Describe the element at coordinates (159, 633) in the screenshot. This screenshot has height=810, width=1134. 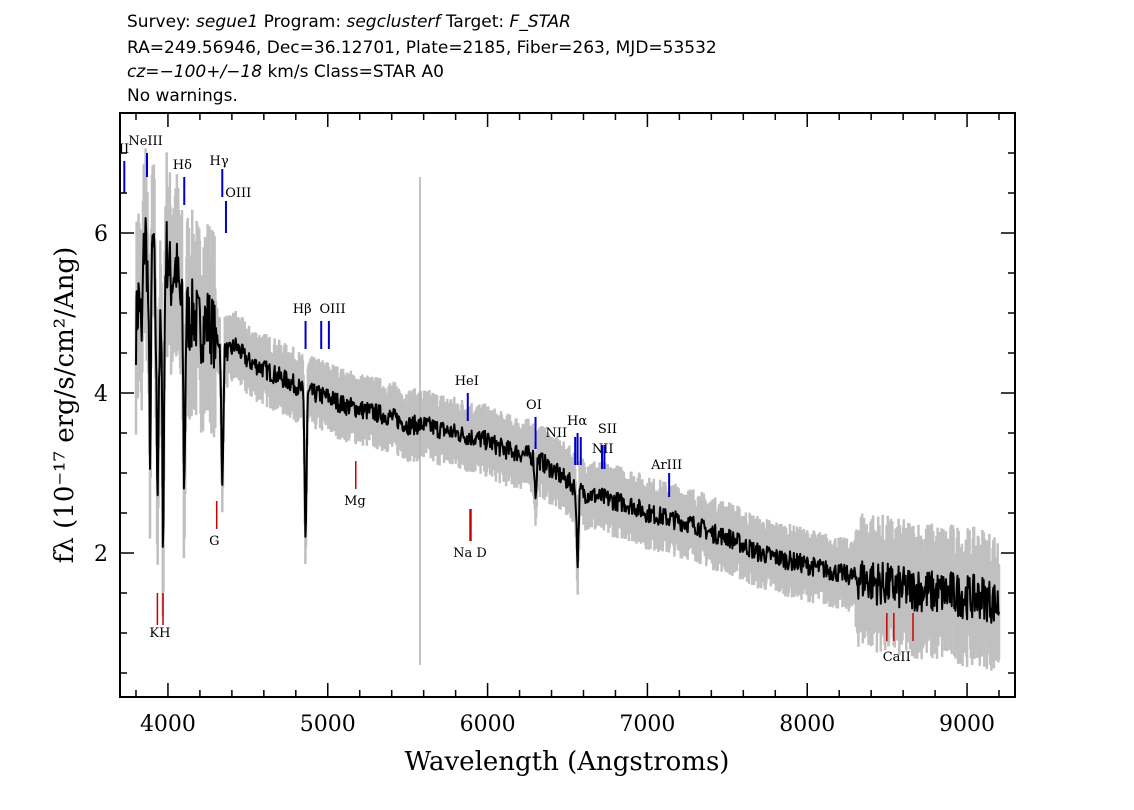
I see `line-label: KH` at that location.